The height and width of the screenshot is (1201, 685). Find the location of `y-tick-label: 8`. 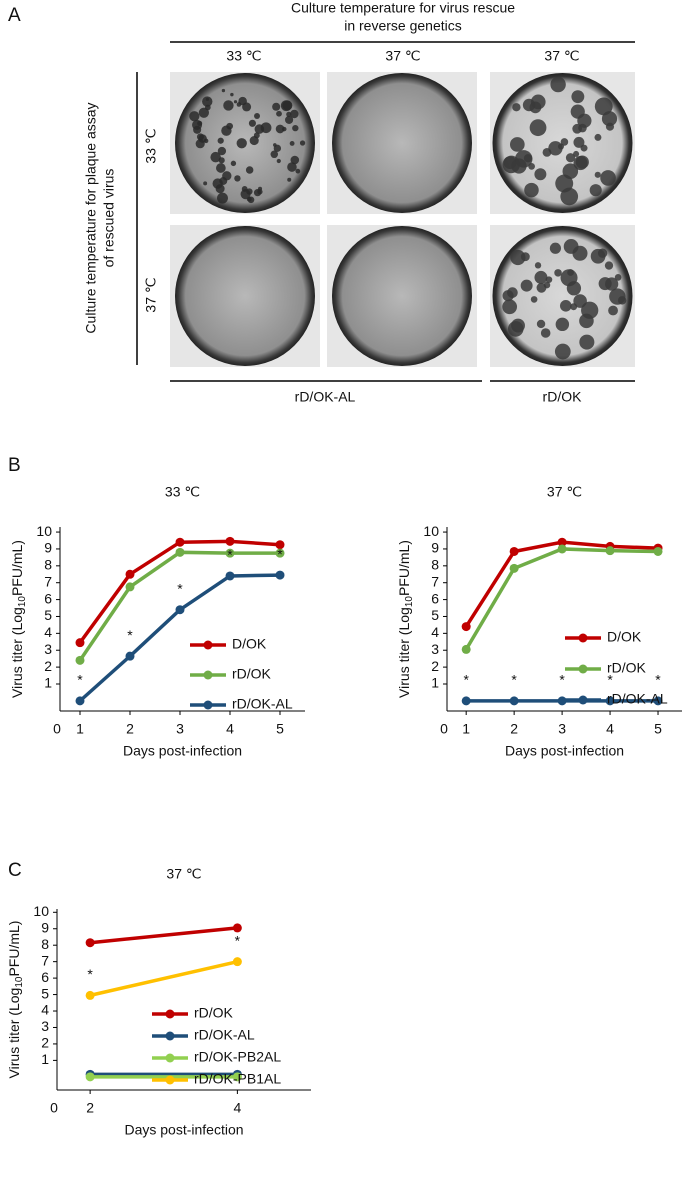

y-tick-label: 8 is located at coordinates (48, 565).